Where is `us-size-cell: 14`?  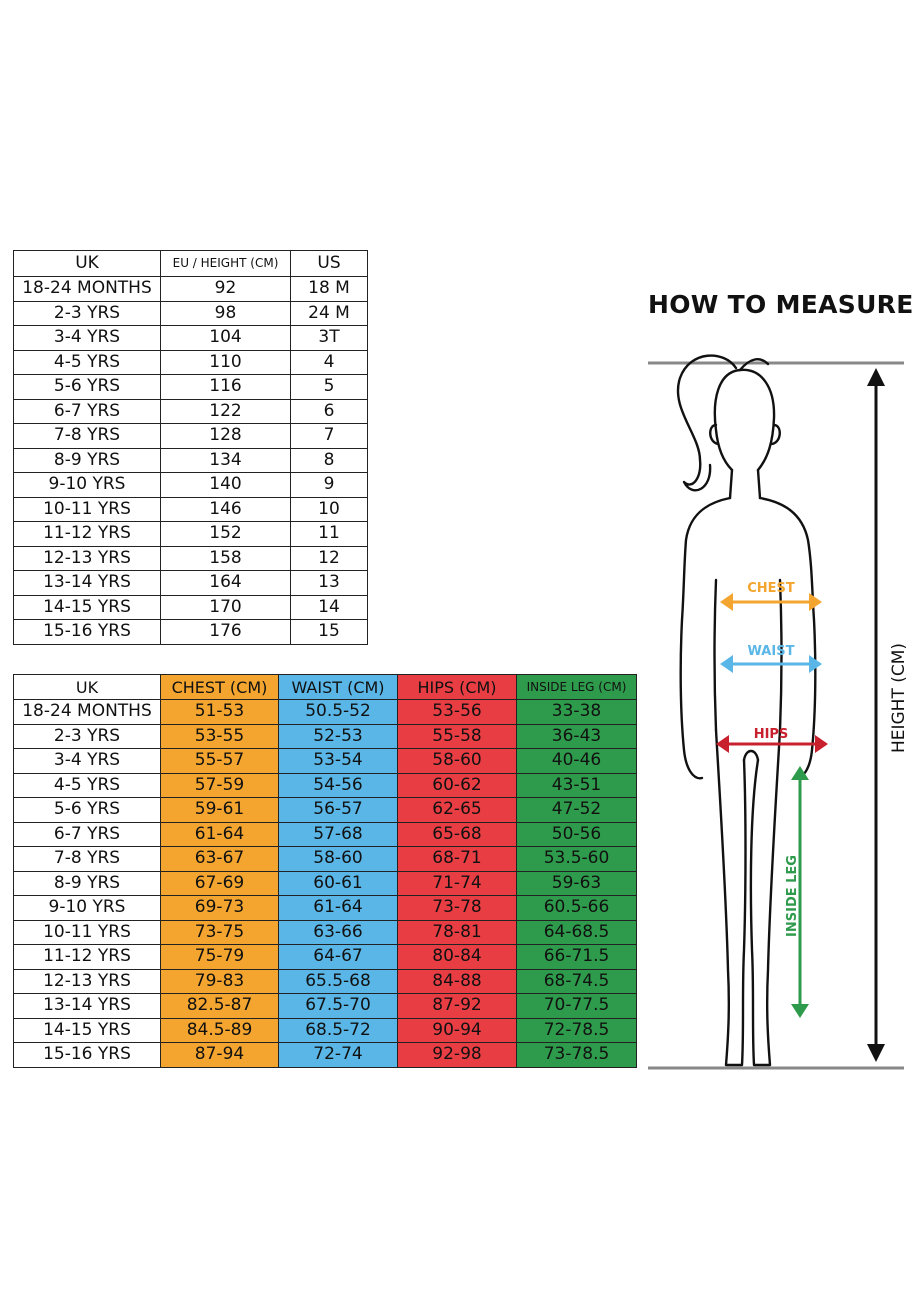
us-size-cell: 14 is located at coordinates (329, 607).